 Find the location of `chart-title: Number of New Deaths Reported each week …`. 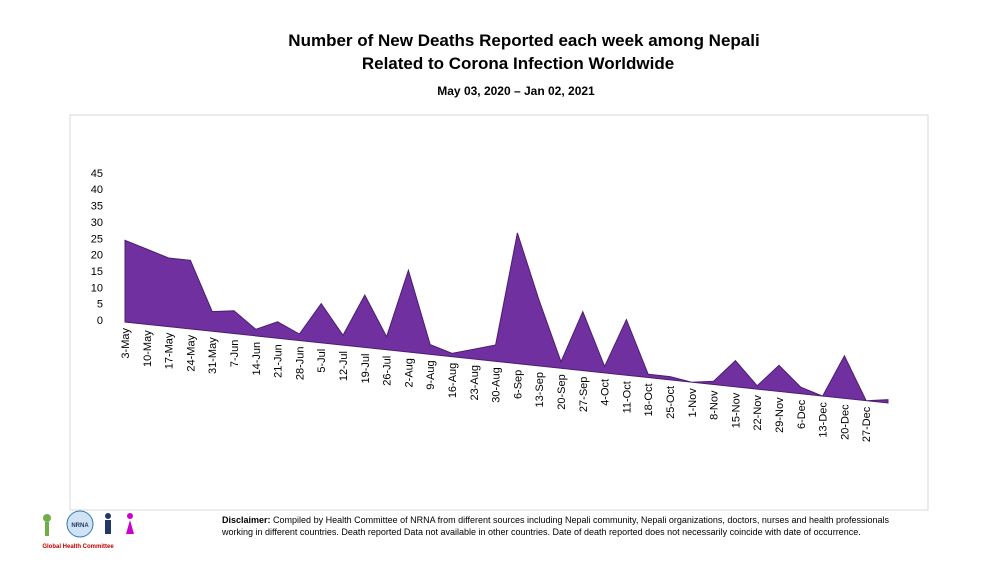

chart-title: Number of New Deaths Reported each week … is located at coordinates (523, 40).